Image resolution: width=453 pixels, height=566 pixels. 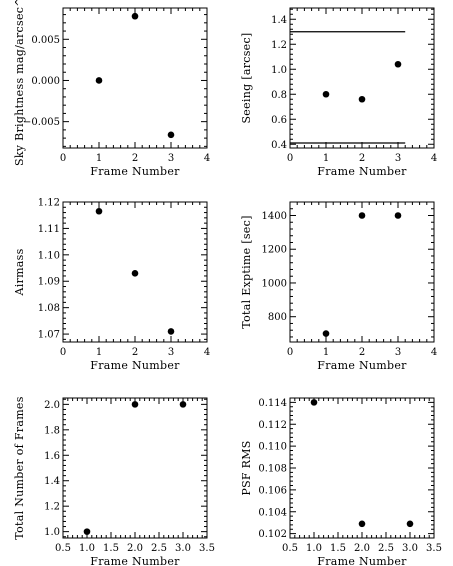 What do you see at coordinates (272, 469) in the screenshot?
I see `y-tick-label: 0.108` at bounding box center [272, 469].